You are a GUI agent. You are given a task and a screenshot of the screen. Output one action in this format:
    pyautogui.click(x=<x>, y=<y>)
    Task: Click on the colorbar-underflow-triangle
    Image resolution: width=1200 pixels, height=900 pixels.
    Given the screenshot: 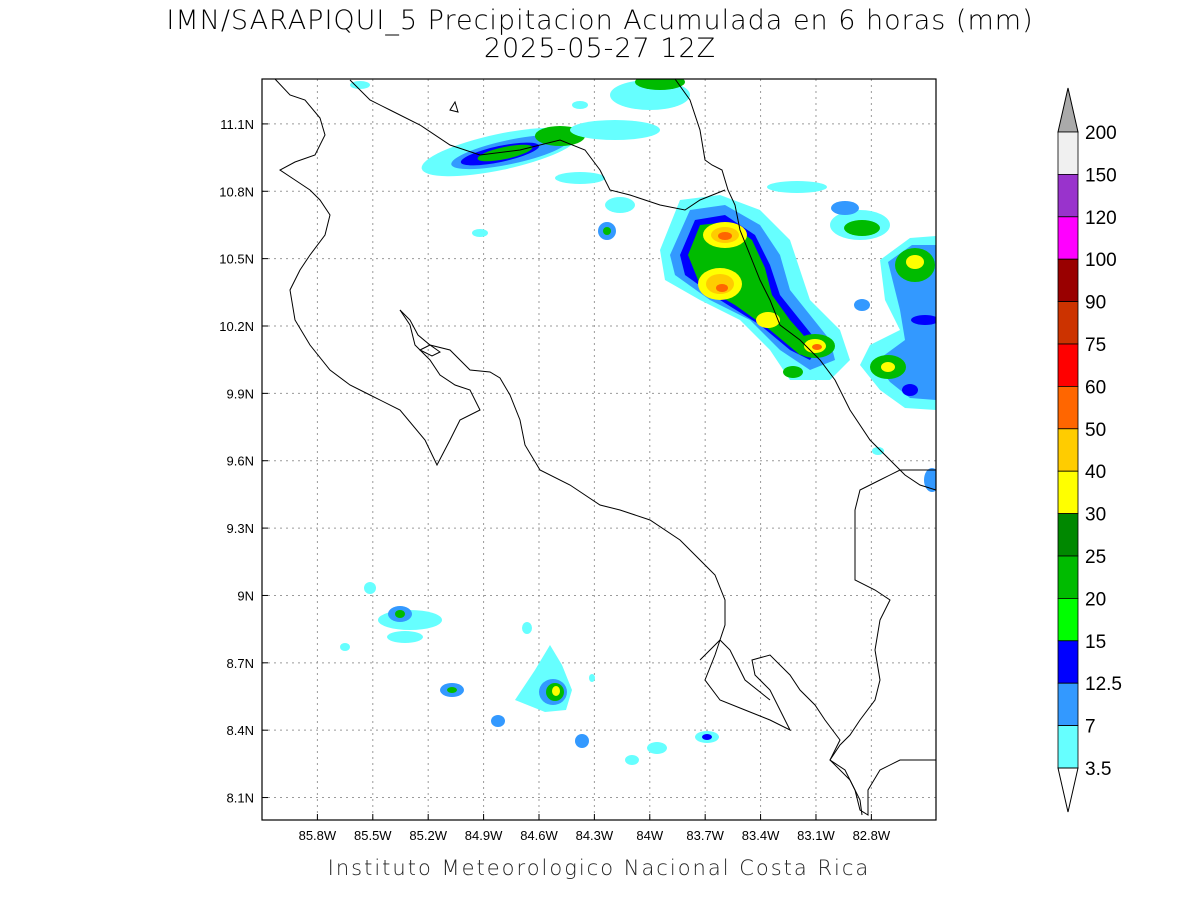 What is the action you would take?
    pyautogui.click(x=1068, y=790)
    